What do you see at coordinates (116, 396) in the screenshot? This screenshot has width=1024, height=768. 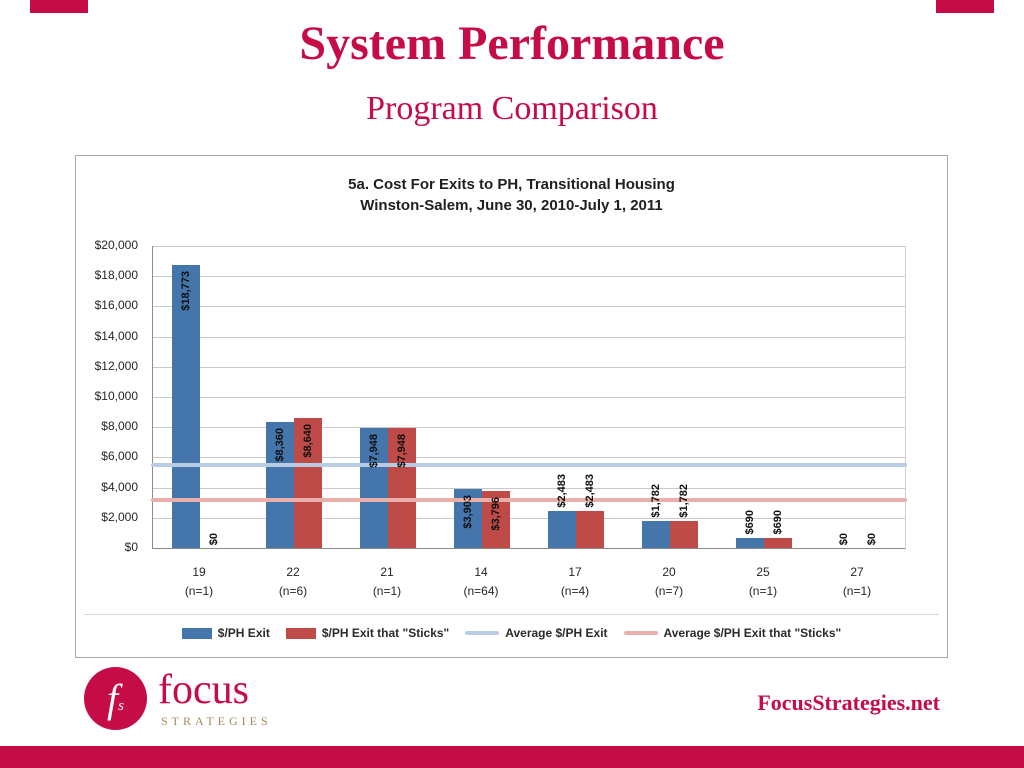 I see `y-tick-label: $10,000` at bounding box center [116, 396].